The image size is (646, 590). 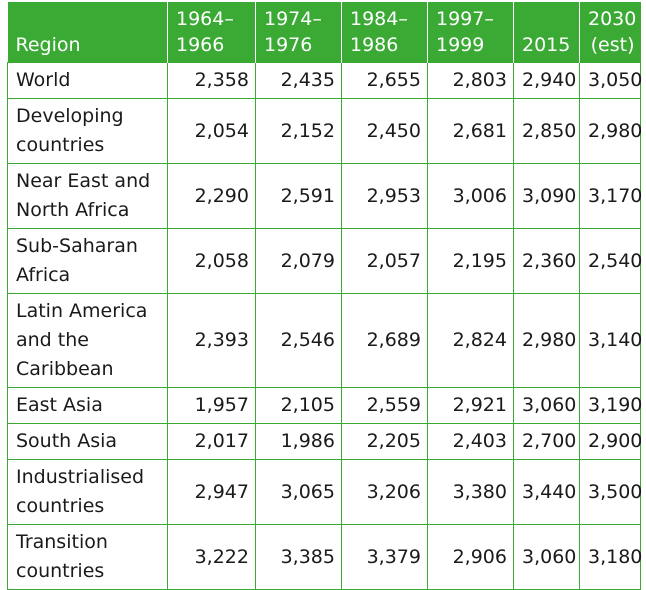 What do you see at coordinates (298, 557) in the screenshot?
I see `value-cell: 3,385` at bounding box center [298, 557].